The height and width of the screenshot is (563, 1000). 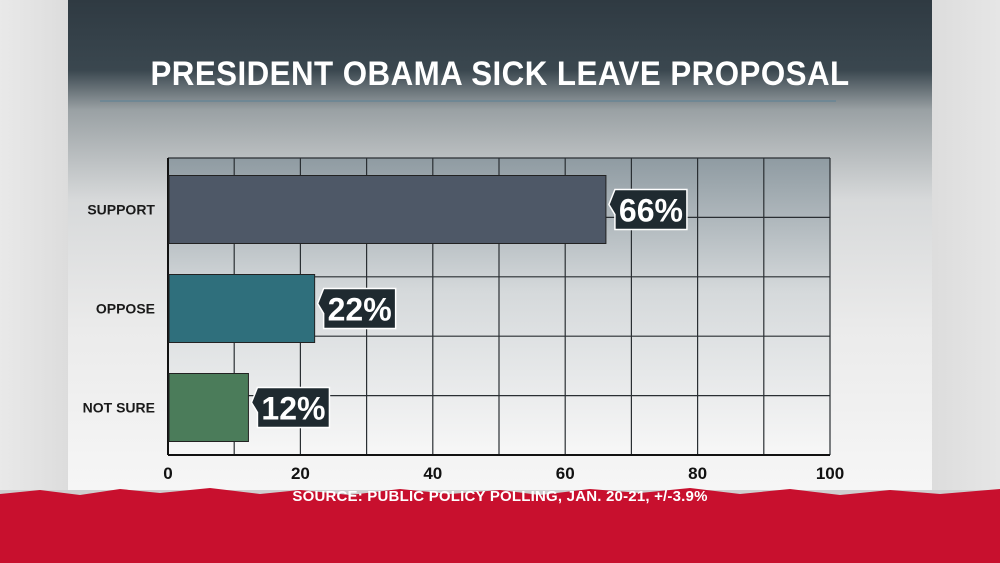 What do you see at coordinates (208, 407) in the screenshot?
I see `bar-not-sure` at bounding box center [208, 407].